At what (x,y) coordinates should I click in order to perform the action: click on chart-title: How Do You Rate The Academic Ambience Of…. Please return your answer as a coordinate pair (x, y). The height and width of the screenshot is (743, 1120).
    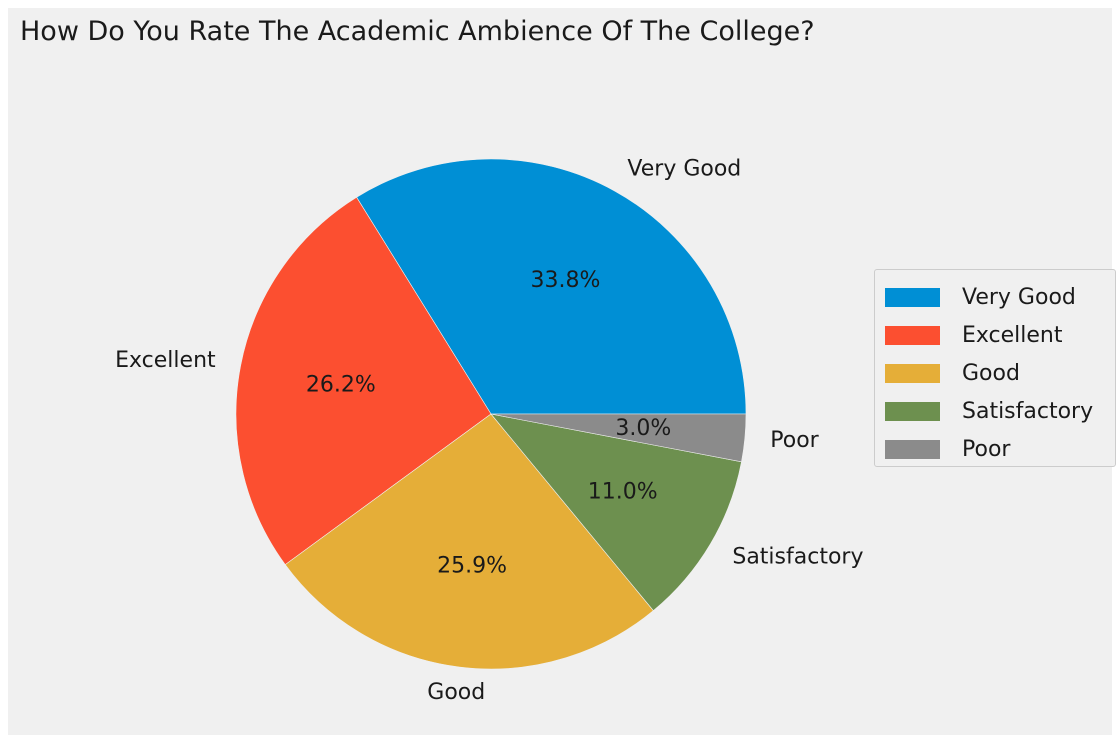
    Looking at the image, I should click on (417, 31).